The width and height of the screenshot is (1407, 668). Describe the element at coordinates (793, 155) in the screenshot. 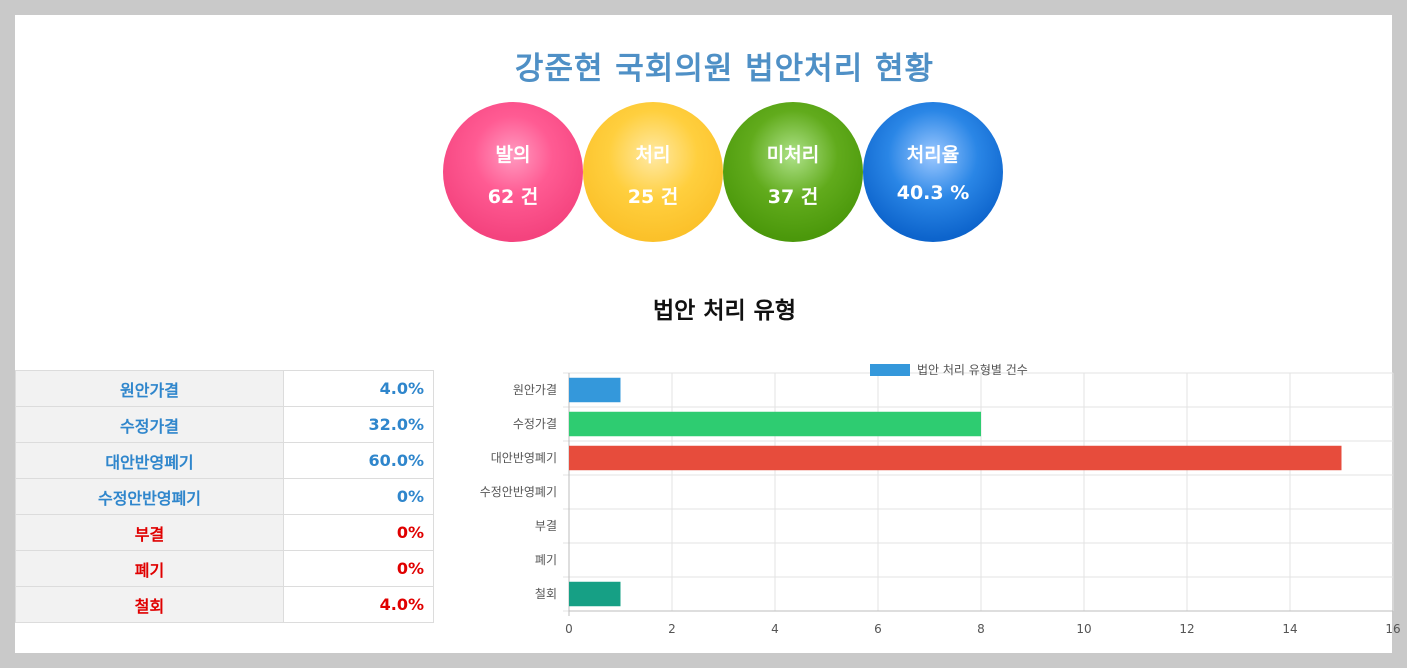

I see `summary-unprocessed-label: 미처리` at that location.